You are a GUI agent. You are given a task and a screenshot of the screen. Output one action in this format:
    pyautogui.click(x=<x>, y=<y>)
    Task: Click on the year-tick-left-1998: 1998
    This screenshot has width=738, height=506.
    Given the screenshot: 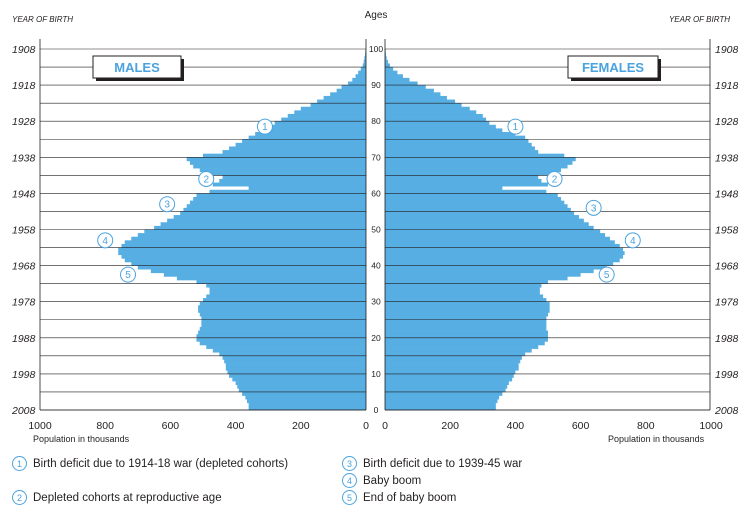 What is the action you would take?
    pyautogui.click(x=24, y=375)
    